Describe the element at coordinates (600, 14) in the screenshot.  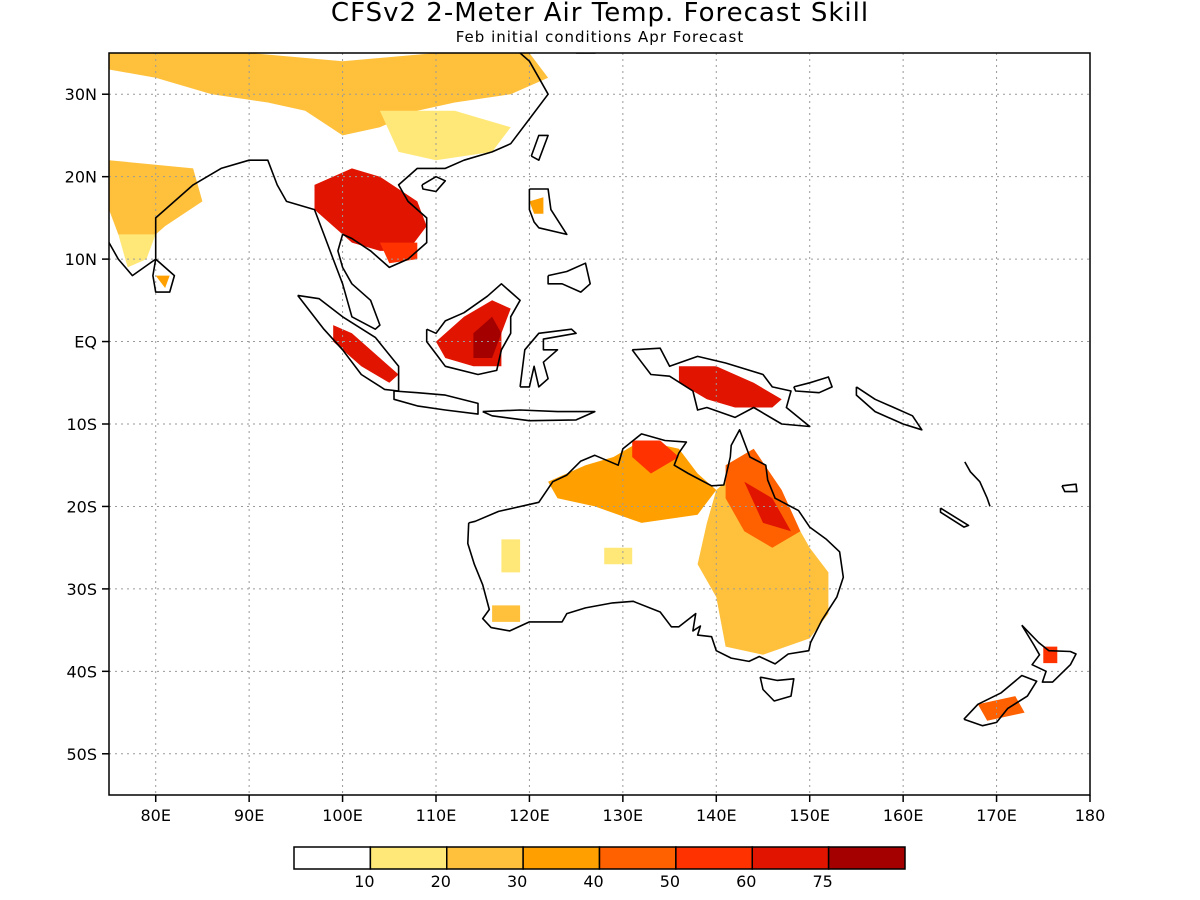
I see `chart-title: CFSv2 2-Meter Air Temp. Forecast Skill` at that location.